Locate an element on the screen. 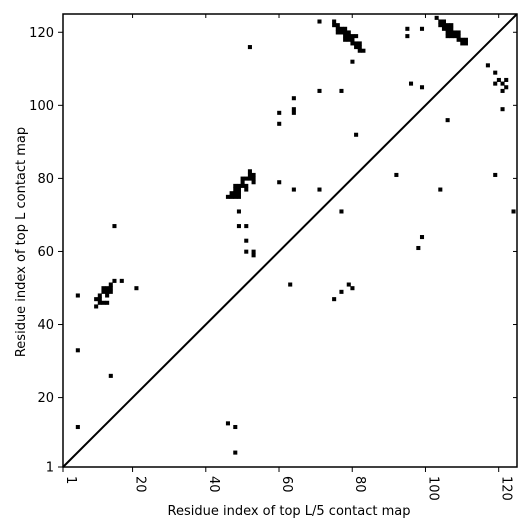 The height and width of the screenshot is (531, 531). x-axis-label: Residue index of top L/5 contact map is located at coordinates (289, 511).